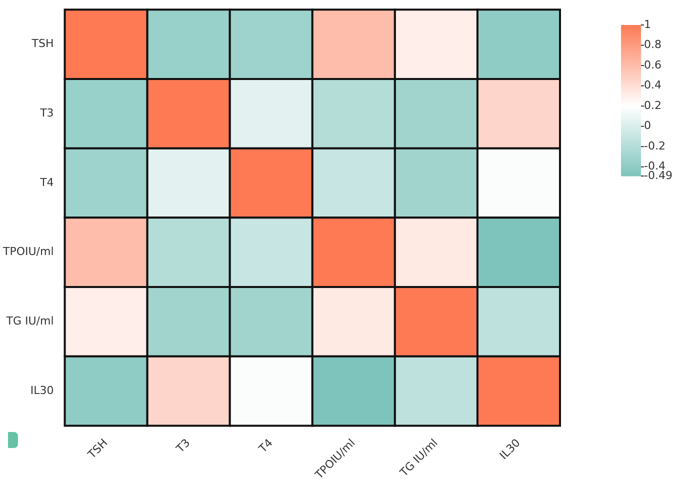 This screenshot has height=485, width=678. I want to click on y-tick-label: TSH, so click(42, 43).